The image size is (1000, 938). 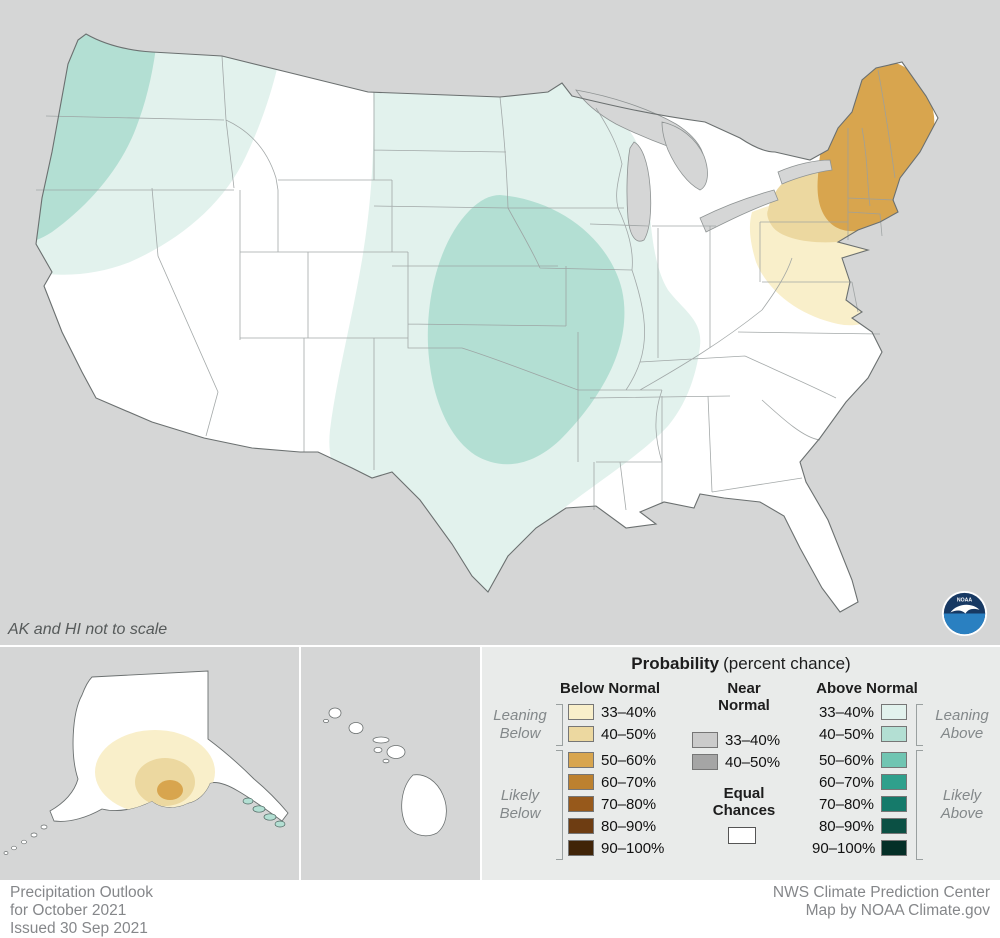 I want to click on noaa-logo: NOAA, so click(x=964, y=613).